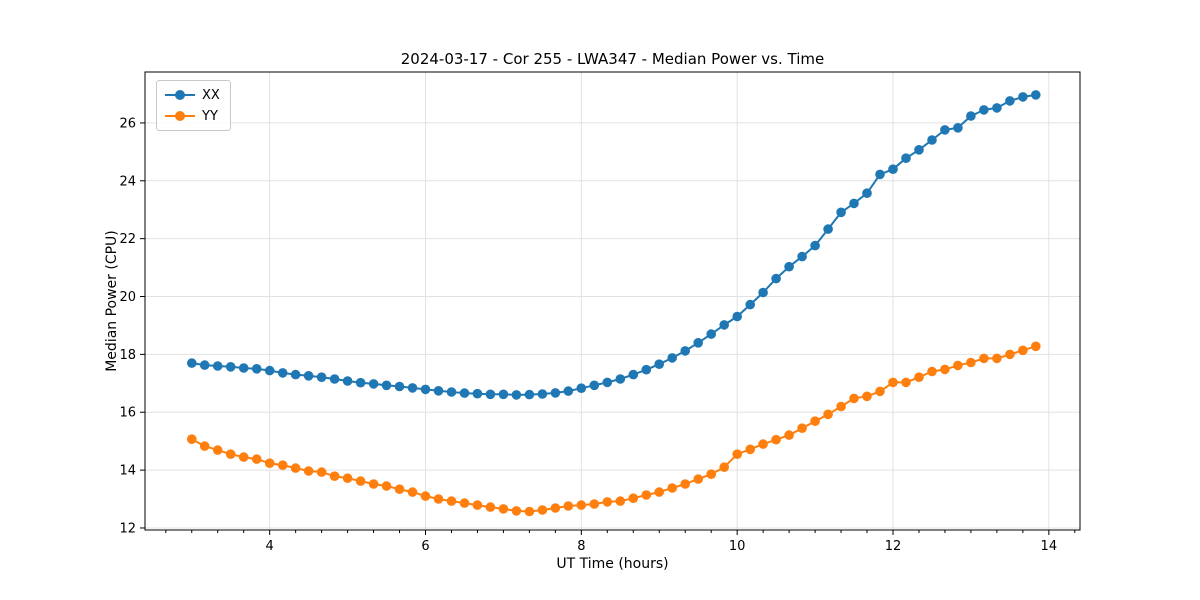 Image resolution: width=1200 pixels, height=600 pixels. What do you see at coordinates (737, 546) in the screenshot?
I see `x-tick-label: 10` at bounding box center [737, 546].